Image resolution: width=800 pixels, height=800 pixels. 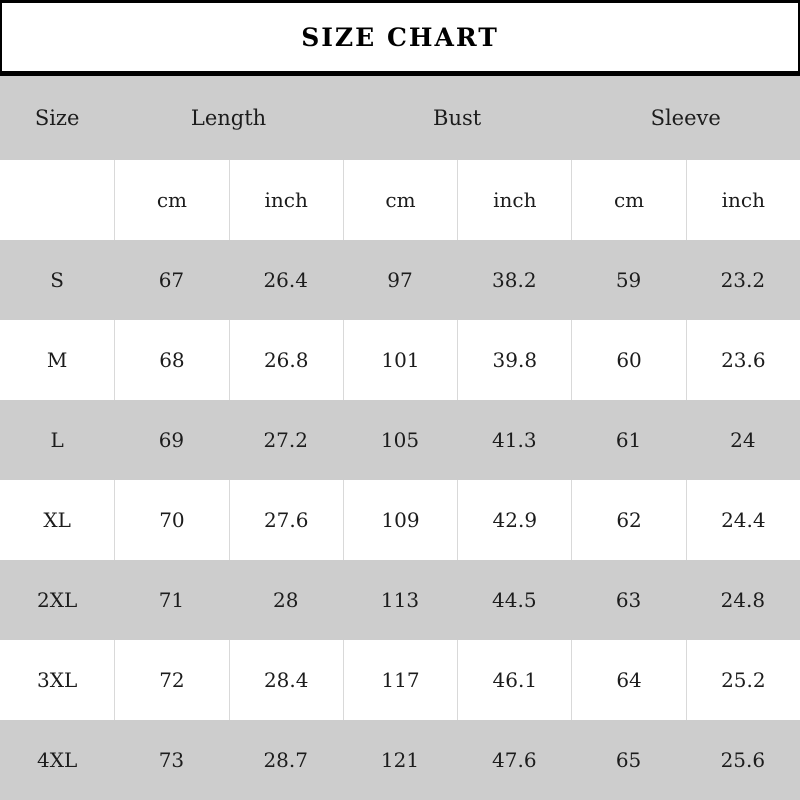 What do you see at coordinates (57, 280) in the screenshot?
I see `size-cell: S` at bounding box center [57, 280].